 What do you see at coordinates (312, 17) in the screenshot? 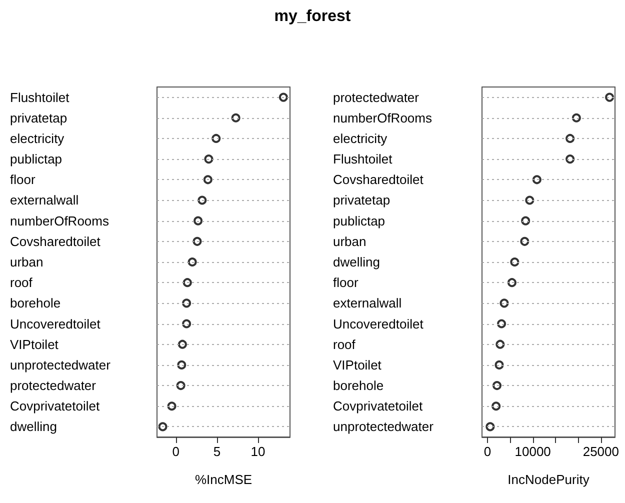
I see `chart-title: my_forest` at bounding box center [312, 17].